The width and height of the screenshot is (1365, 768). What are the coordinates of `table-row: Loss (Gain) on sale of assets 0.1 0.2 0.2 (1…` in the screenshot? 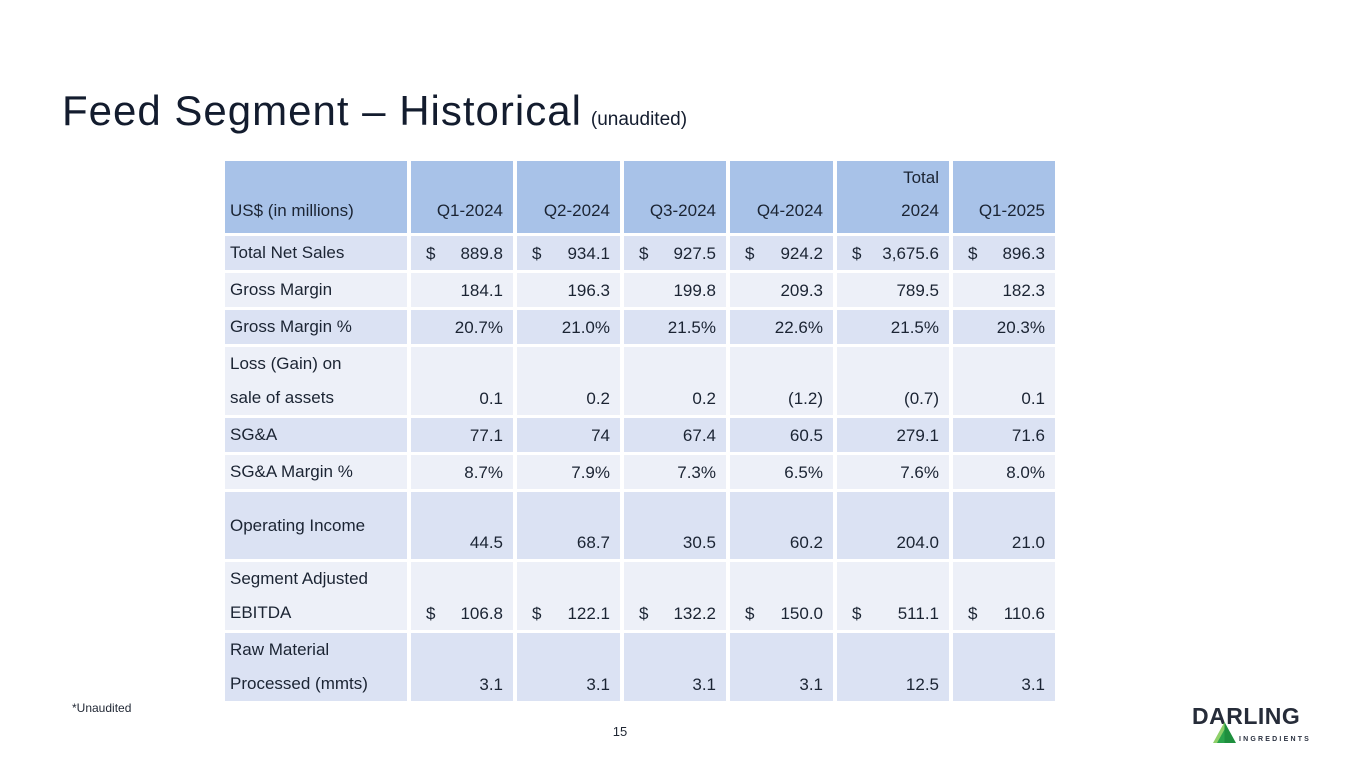 It's located at (640, 382).